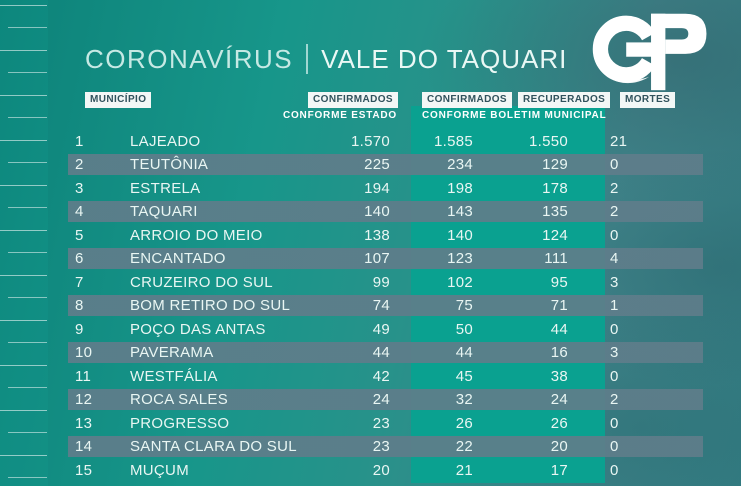  I want to click on row-rank: 15, so click(84, 470).